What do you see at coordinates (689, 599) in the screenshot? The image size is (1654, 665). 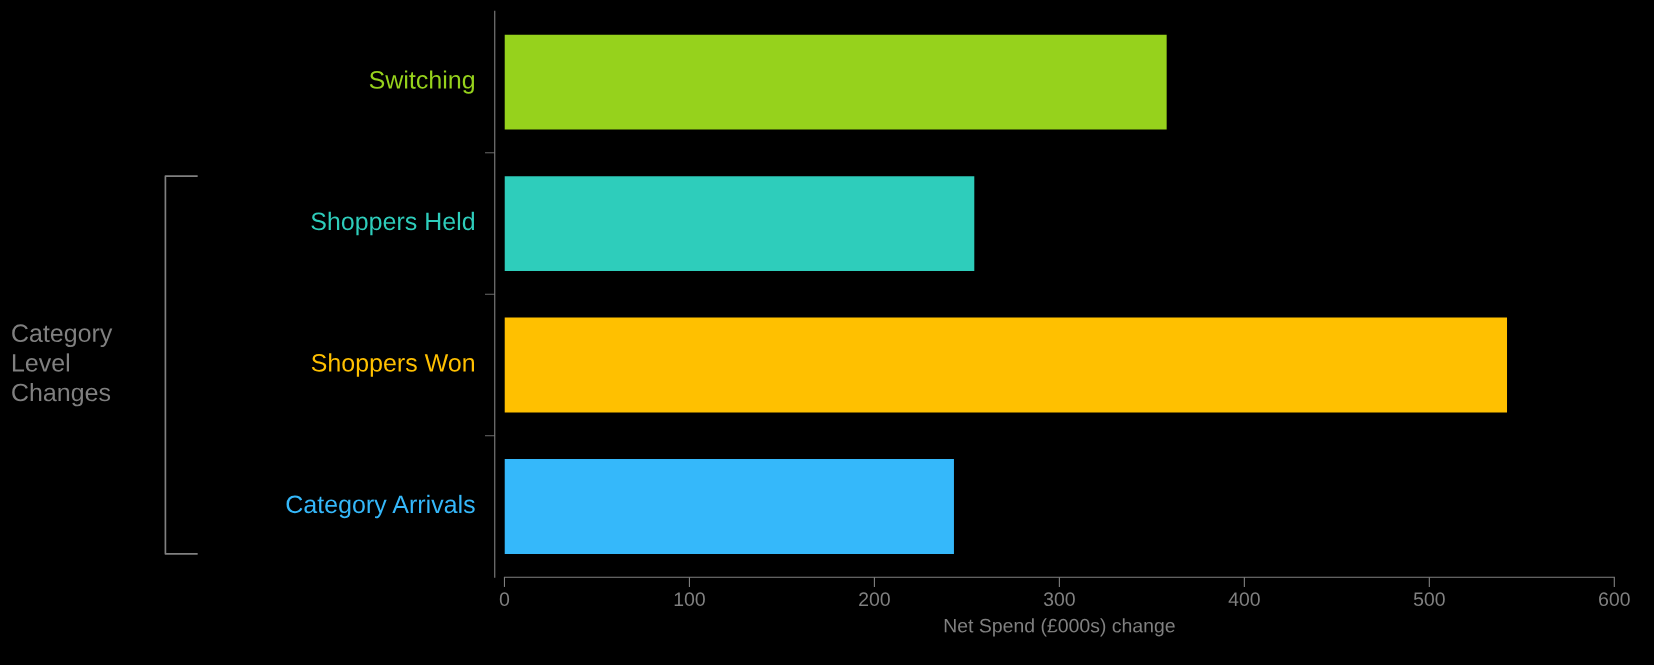 I see `x-tick-label: 100` at bounding box center [689, 599].